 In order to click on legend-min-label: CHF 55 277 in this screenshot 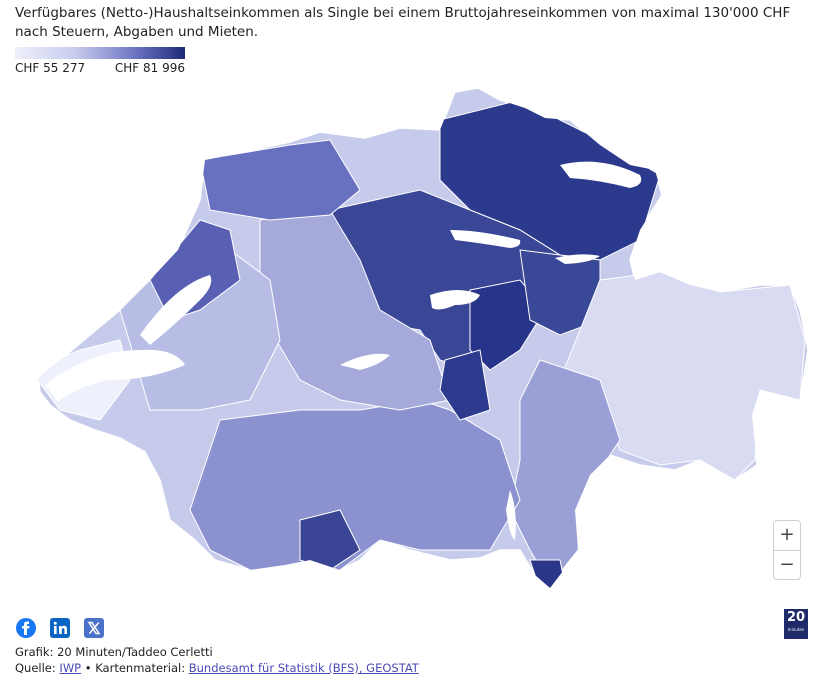, I will do `click(50, 68)`.